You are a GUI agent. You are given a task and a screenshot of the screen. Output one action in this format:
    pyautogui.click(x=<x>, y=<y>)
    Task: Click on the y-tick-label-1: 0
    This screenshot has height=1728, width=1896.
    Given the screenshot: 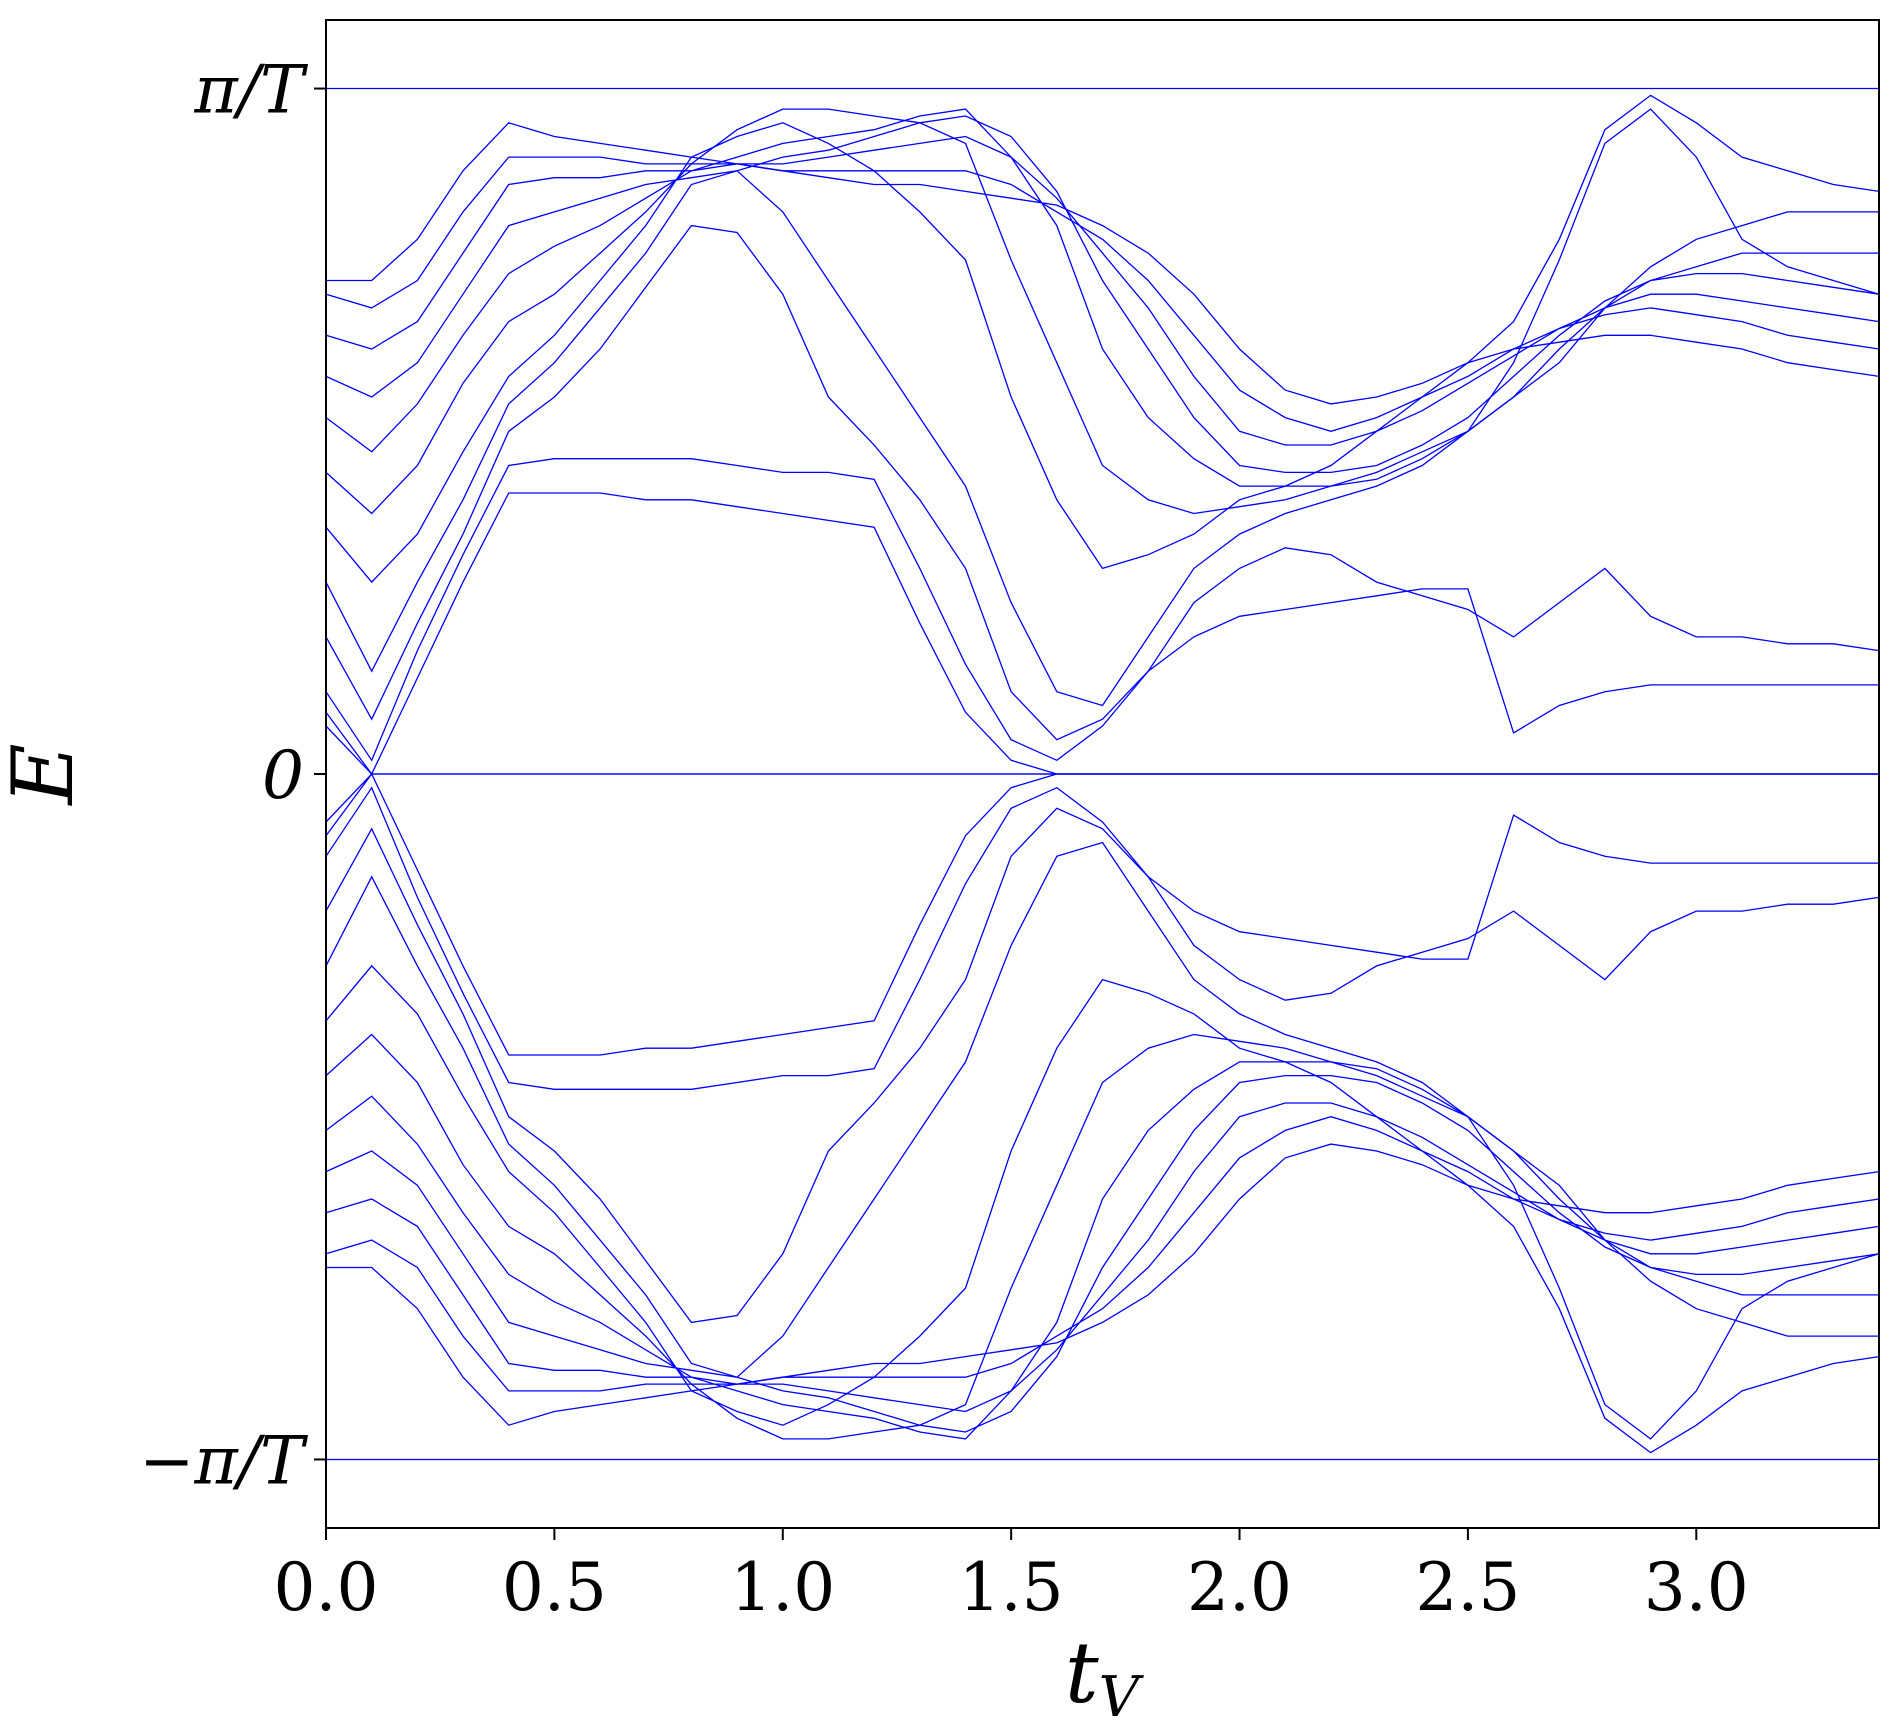 What is the action you would take?
    pyautogui.click(x=283, y=775)
    